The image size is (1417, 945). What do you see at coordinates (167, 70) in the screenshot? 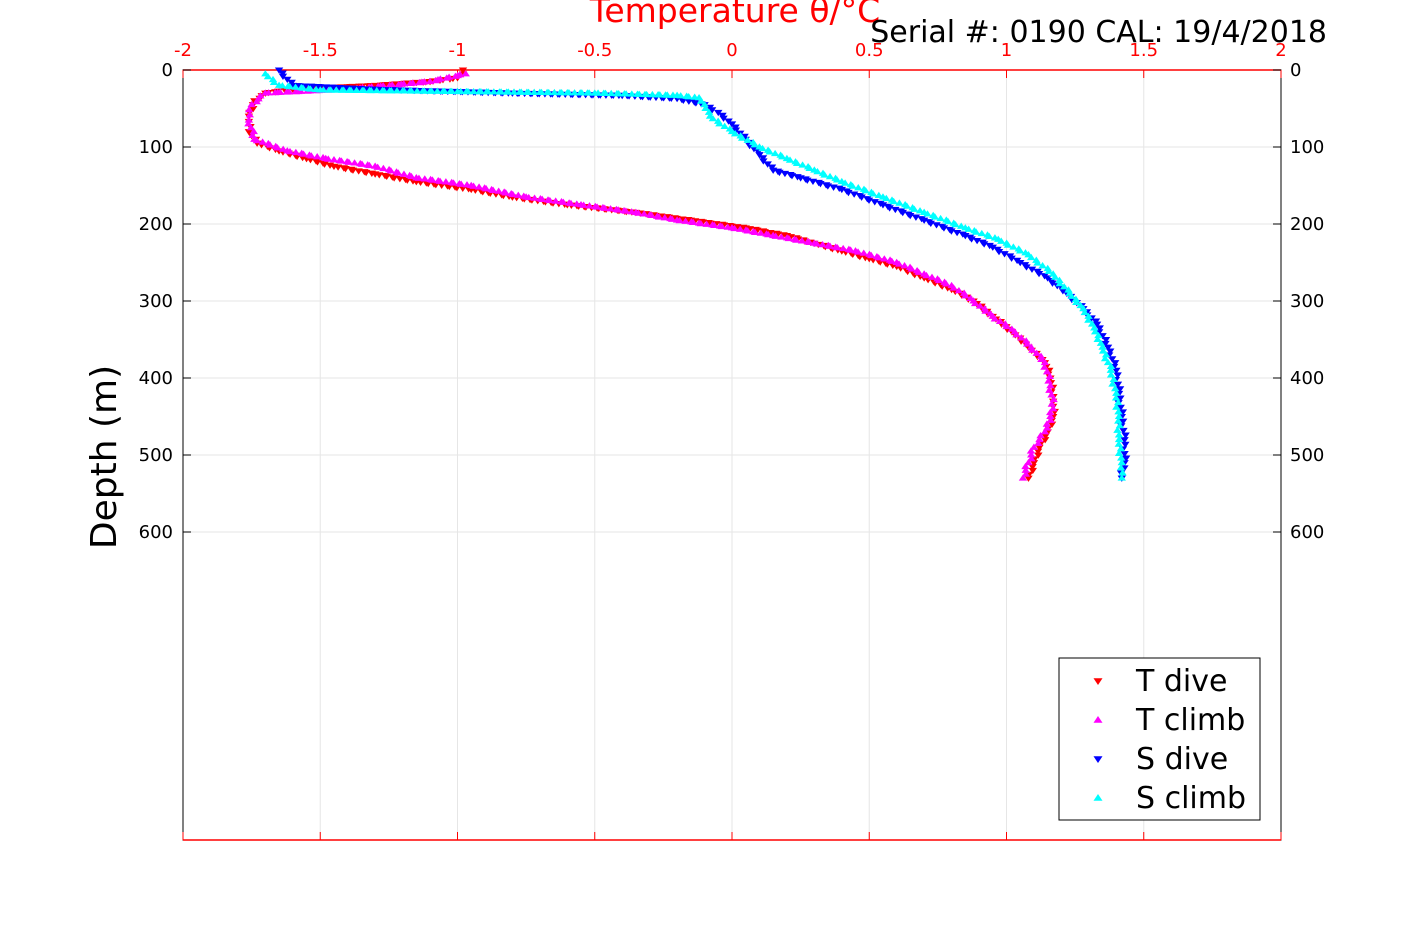
I see `y-tick-label: 0` at bounding box center [167, 70].